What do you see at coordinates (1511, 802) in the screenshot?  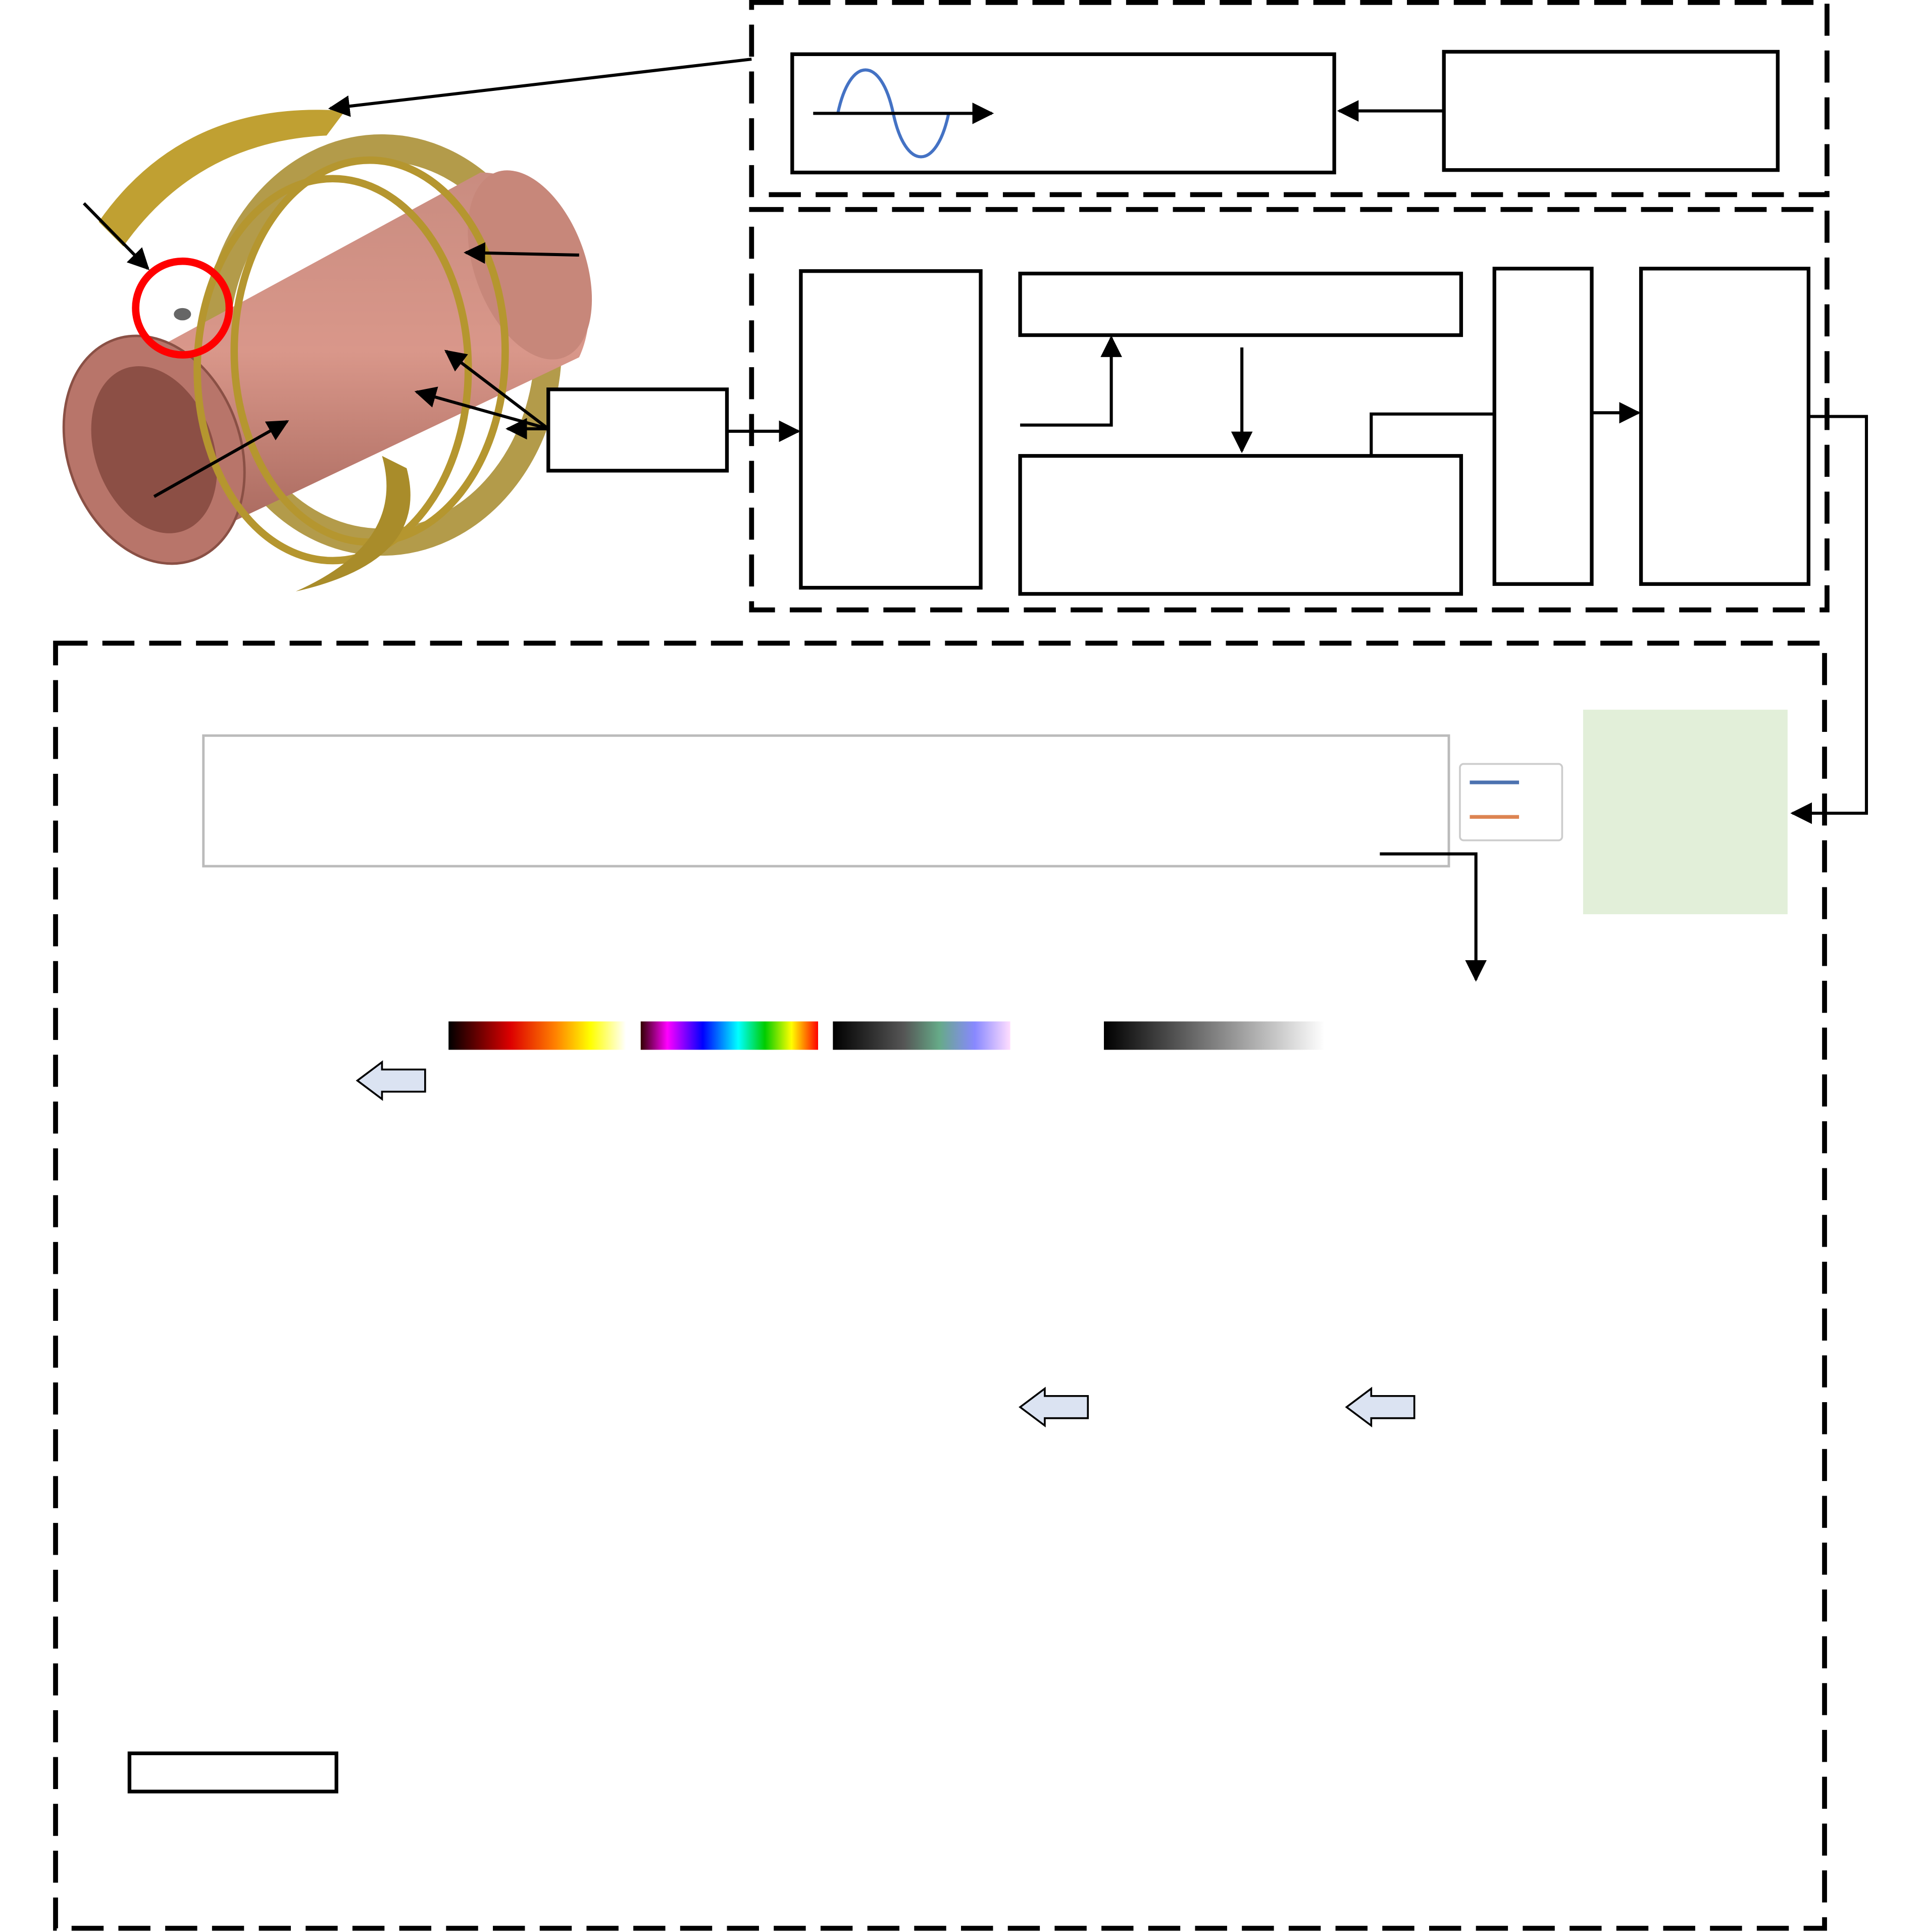 I see `legend` at bounding box center [1511, 802].